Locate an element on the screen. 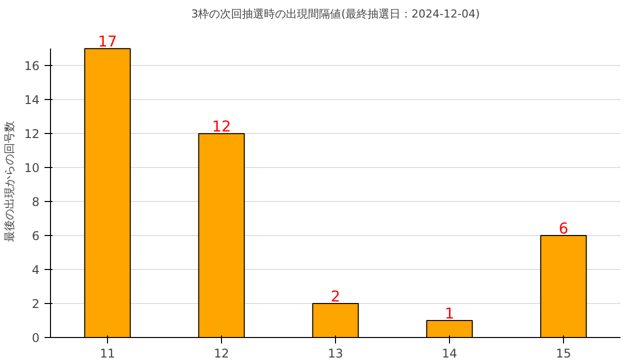  y-tick-label: 2 is located at coordinates (36, 304).